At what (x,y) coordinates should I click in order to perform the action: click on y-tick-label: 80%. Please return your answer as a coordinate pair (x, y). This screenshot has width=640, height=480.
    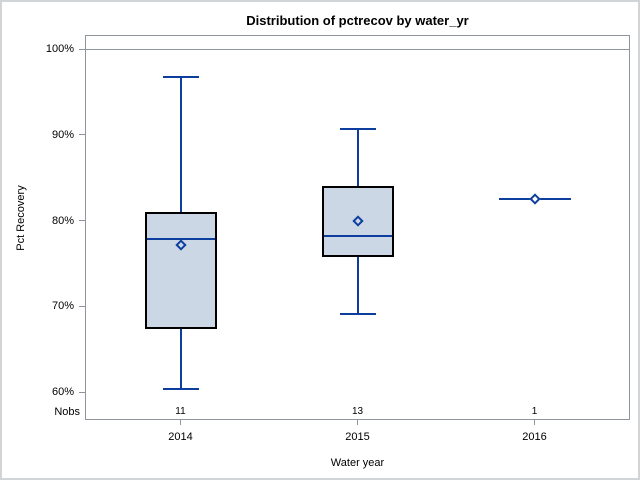
    Looking at the image, I should click on (62, 220).